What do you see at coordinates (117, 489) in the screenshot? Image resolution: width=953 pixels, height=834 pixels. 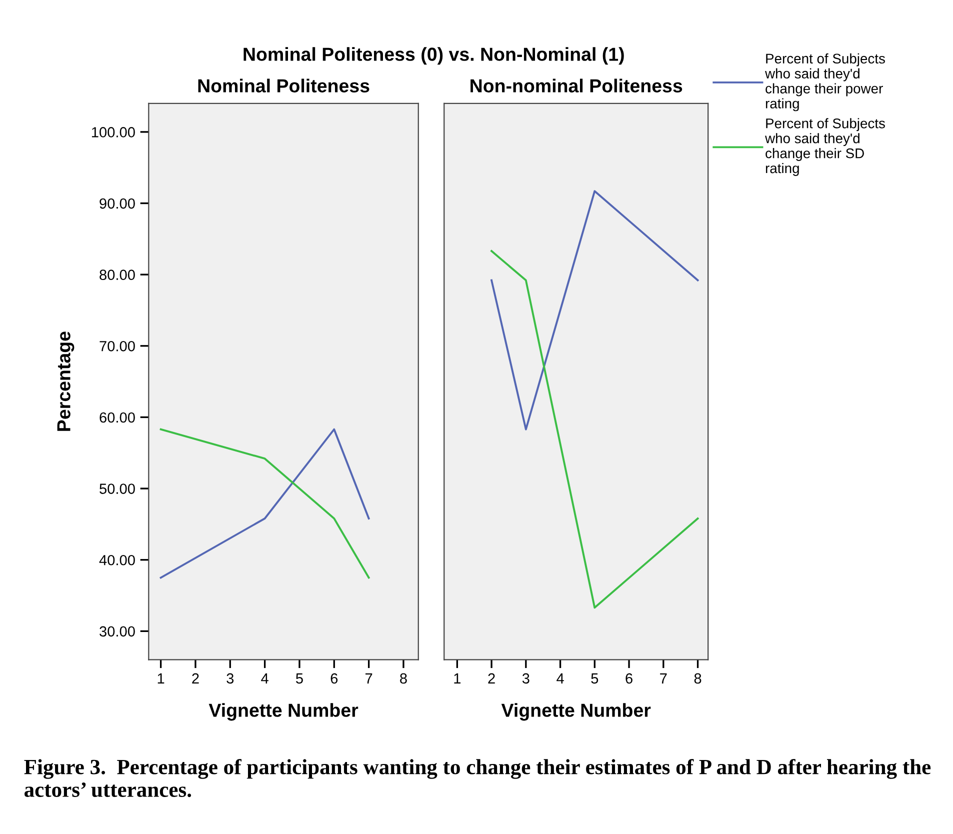 I see `y-tick-label: 50.00` at bounding box center [117, 489].